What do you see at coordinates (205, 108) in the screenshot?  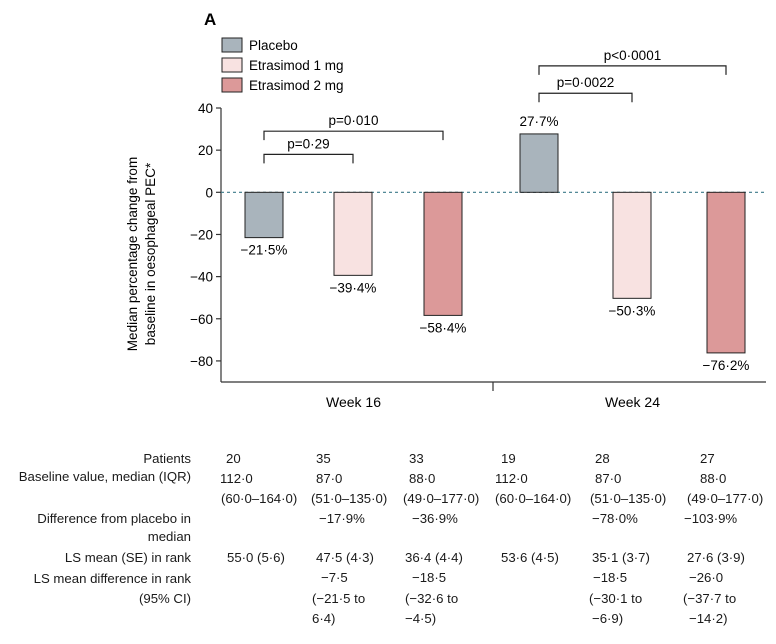 I see `y-tick-label: 40` at bounding box center [205, 108].